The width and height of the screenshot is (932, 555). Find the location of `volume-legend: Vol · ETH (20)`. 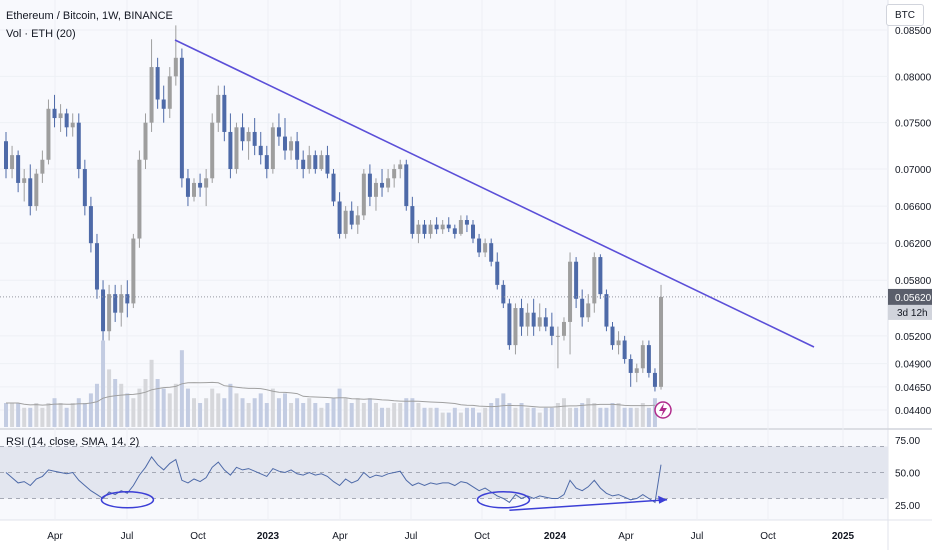

volume-legend: Vol · ETH (20) is located at coordinates (41, 34).